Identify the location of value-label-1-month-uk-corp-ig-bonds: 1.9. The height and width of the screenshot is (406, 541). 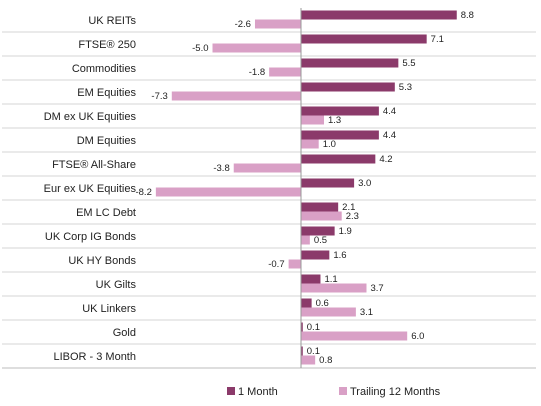
(345, 231).